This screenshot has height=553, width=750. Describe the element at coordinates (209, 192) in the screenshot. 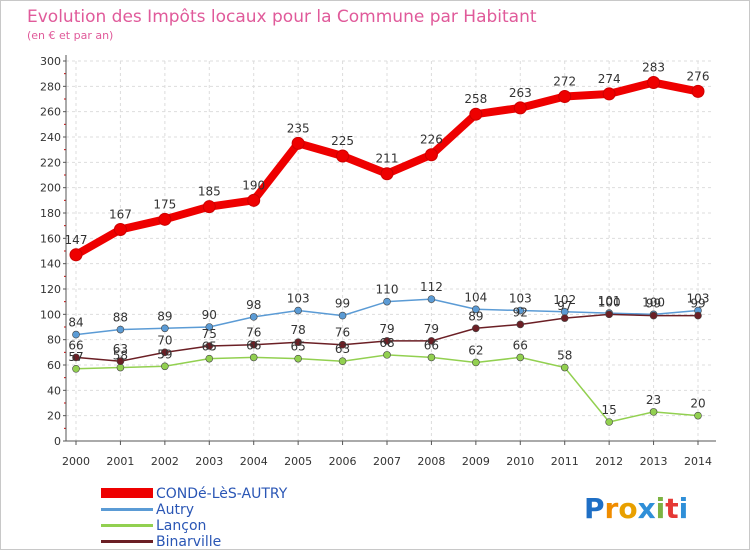

I see `data-label: 185` at that location.